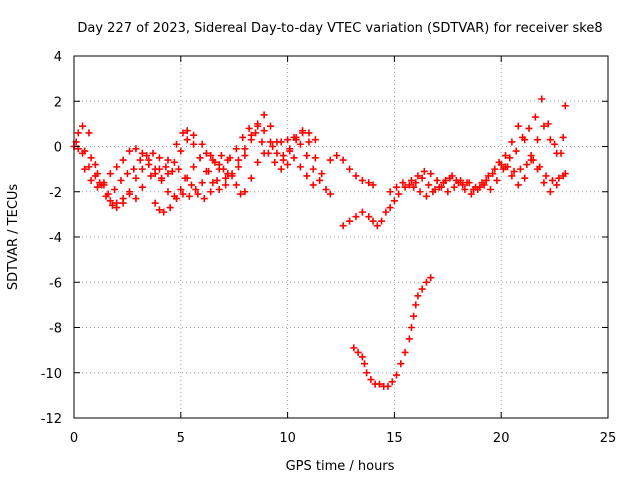  What do you see at coordinates (487, 147) in the screenshot?
I see `series-t9` at bounding box center [487, 147].